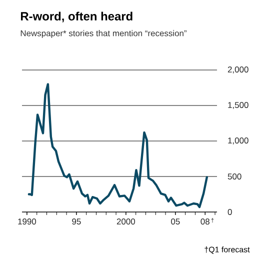 The image size is (270, 262). I want to click on y-tick-label: 0, so click(230, 212).